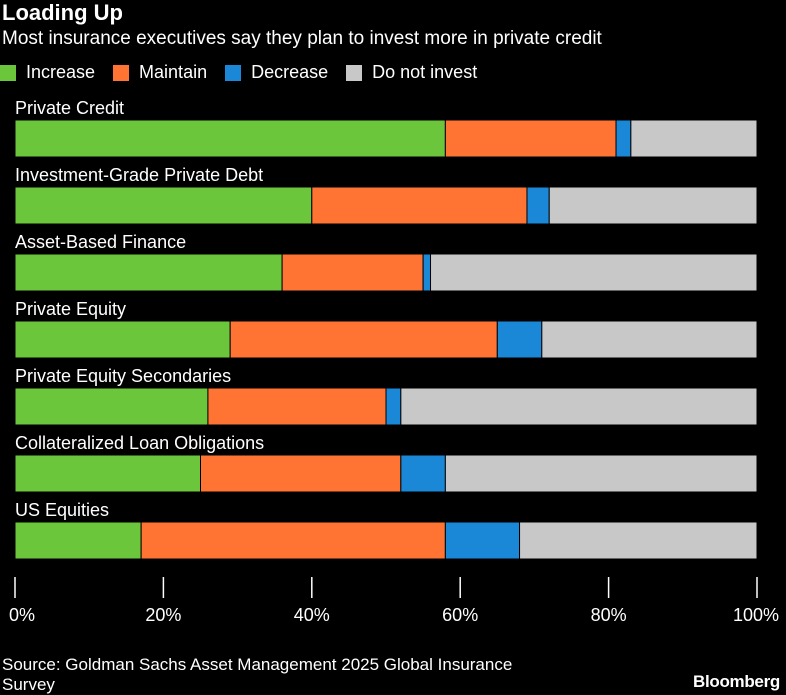  Describe the element at coordinates (107, 473) in the screenshot. I see `bar-segment-collateralized-loan-obligations-increase` at that location.